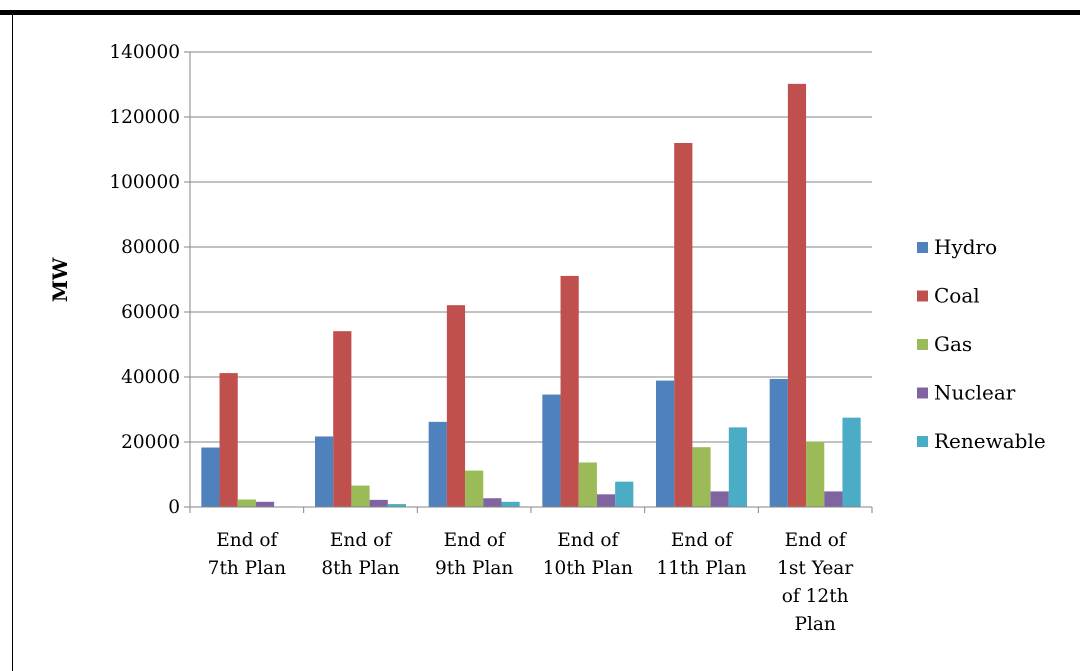  Describe the element at coordinates (150, 247) in the screenshot. I see `y-tick-label: 80000` at that location.